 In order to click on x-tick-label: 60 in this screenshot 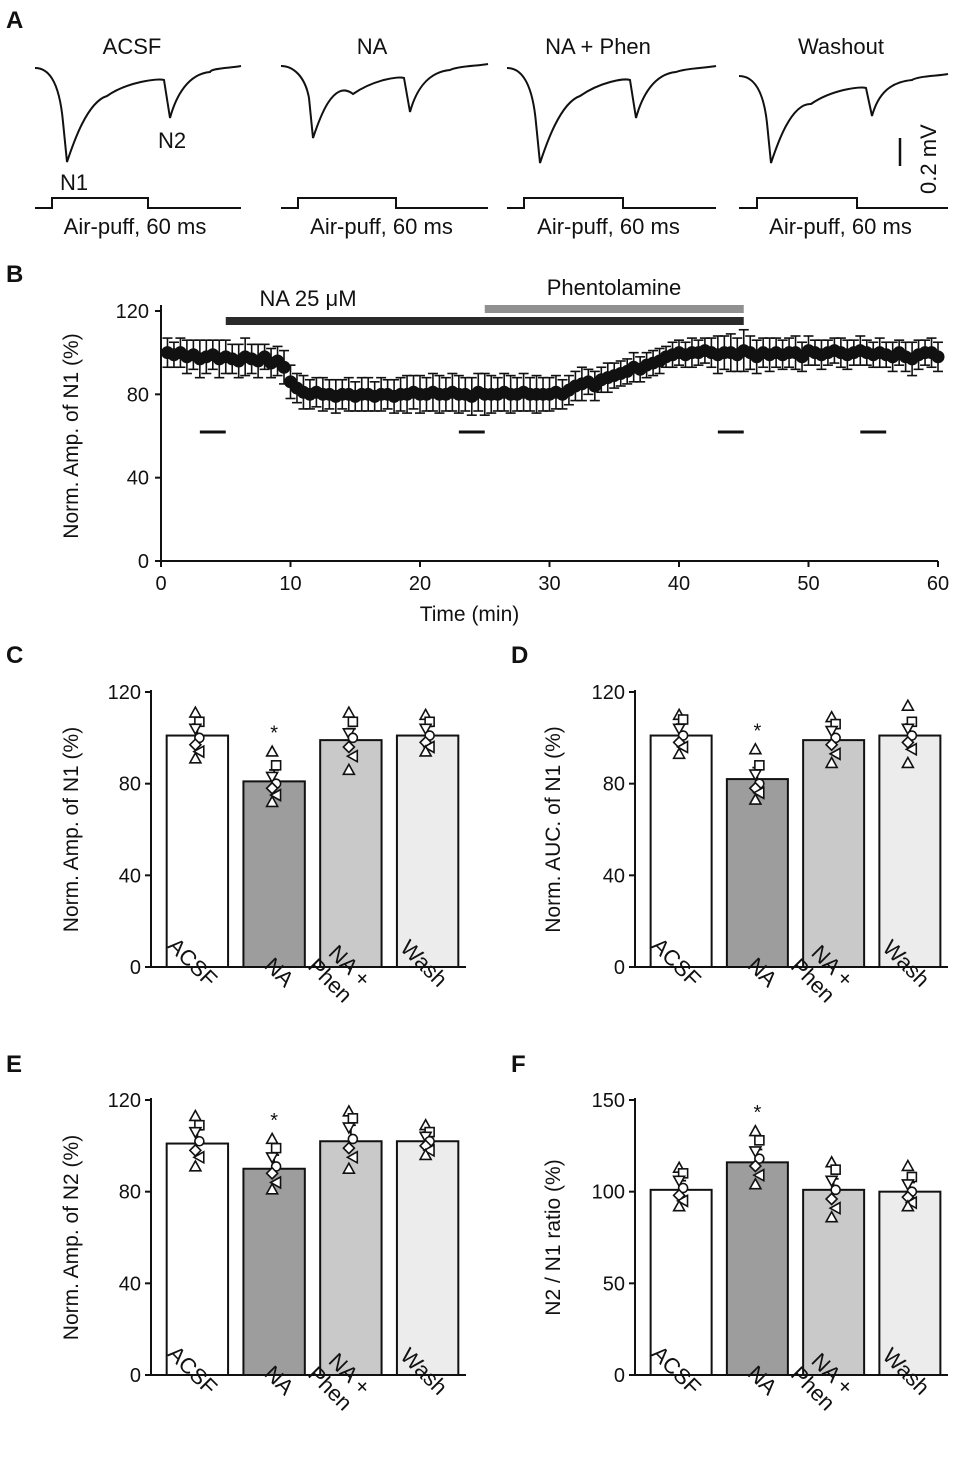, I will do `click(938, 584)`.